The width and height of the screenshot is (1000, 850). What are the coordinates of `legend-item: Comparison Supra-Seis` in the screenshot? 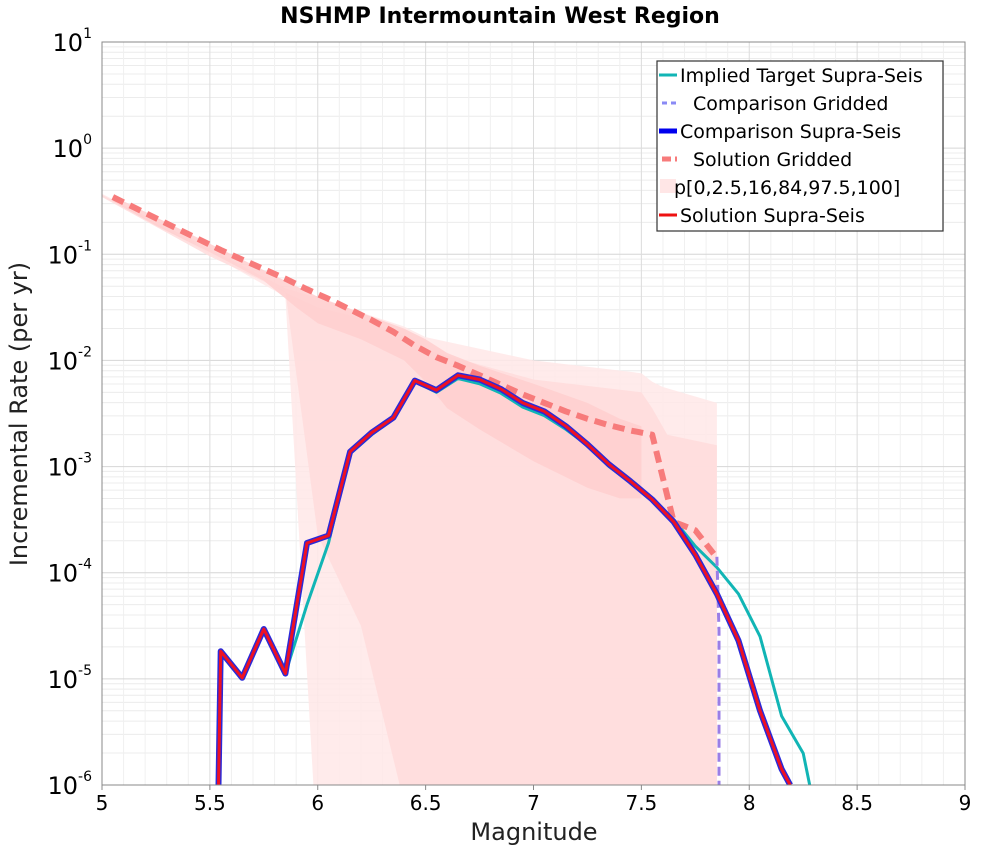 It's located at (780, 132).